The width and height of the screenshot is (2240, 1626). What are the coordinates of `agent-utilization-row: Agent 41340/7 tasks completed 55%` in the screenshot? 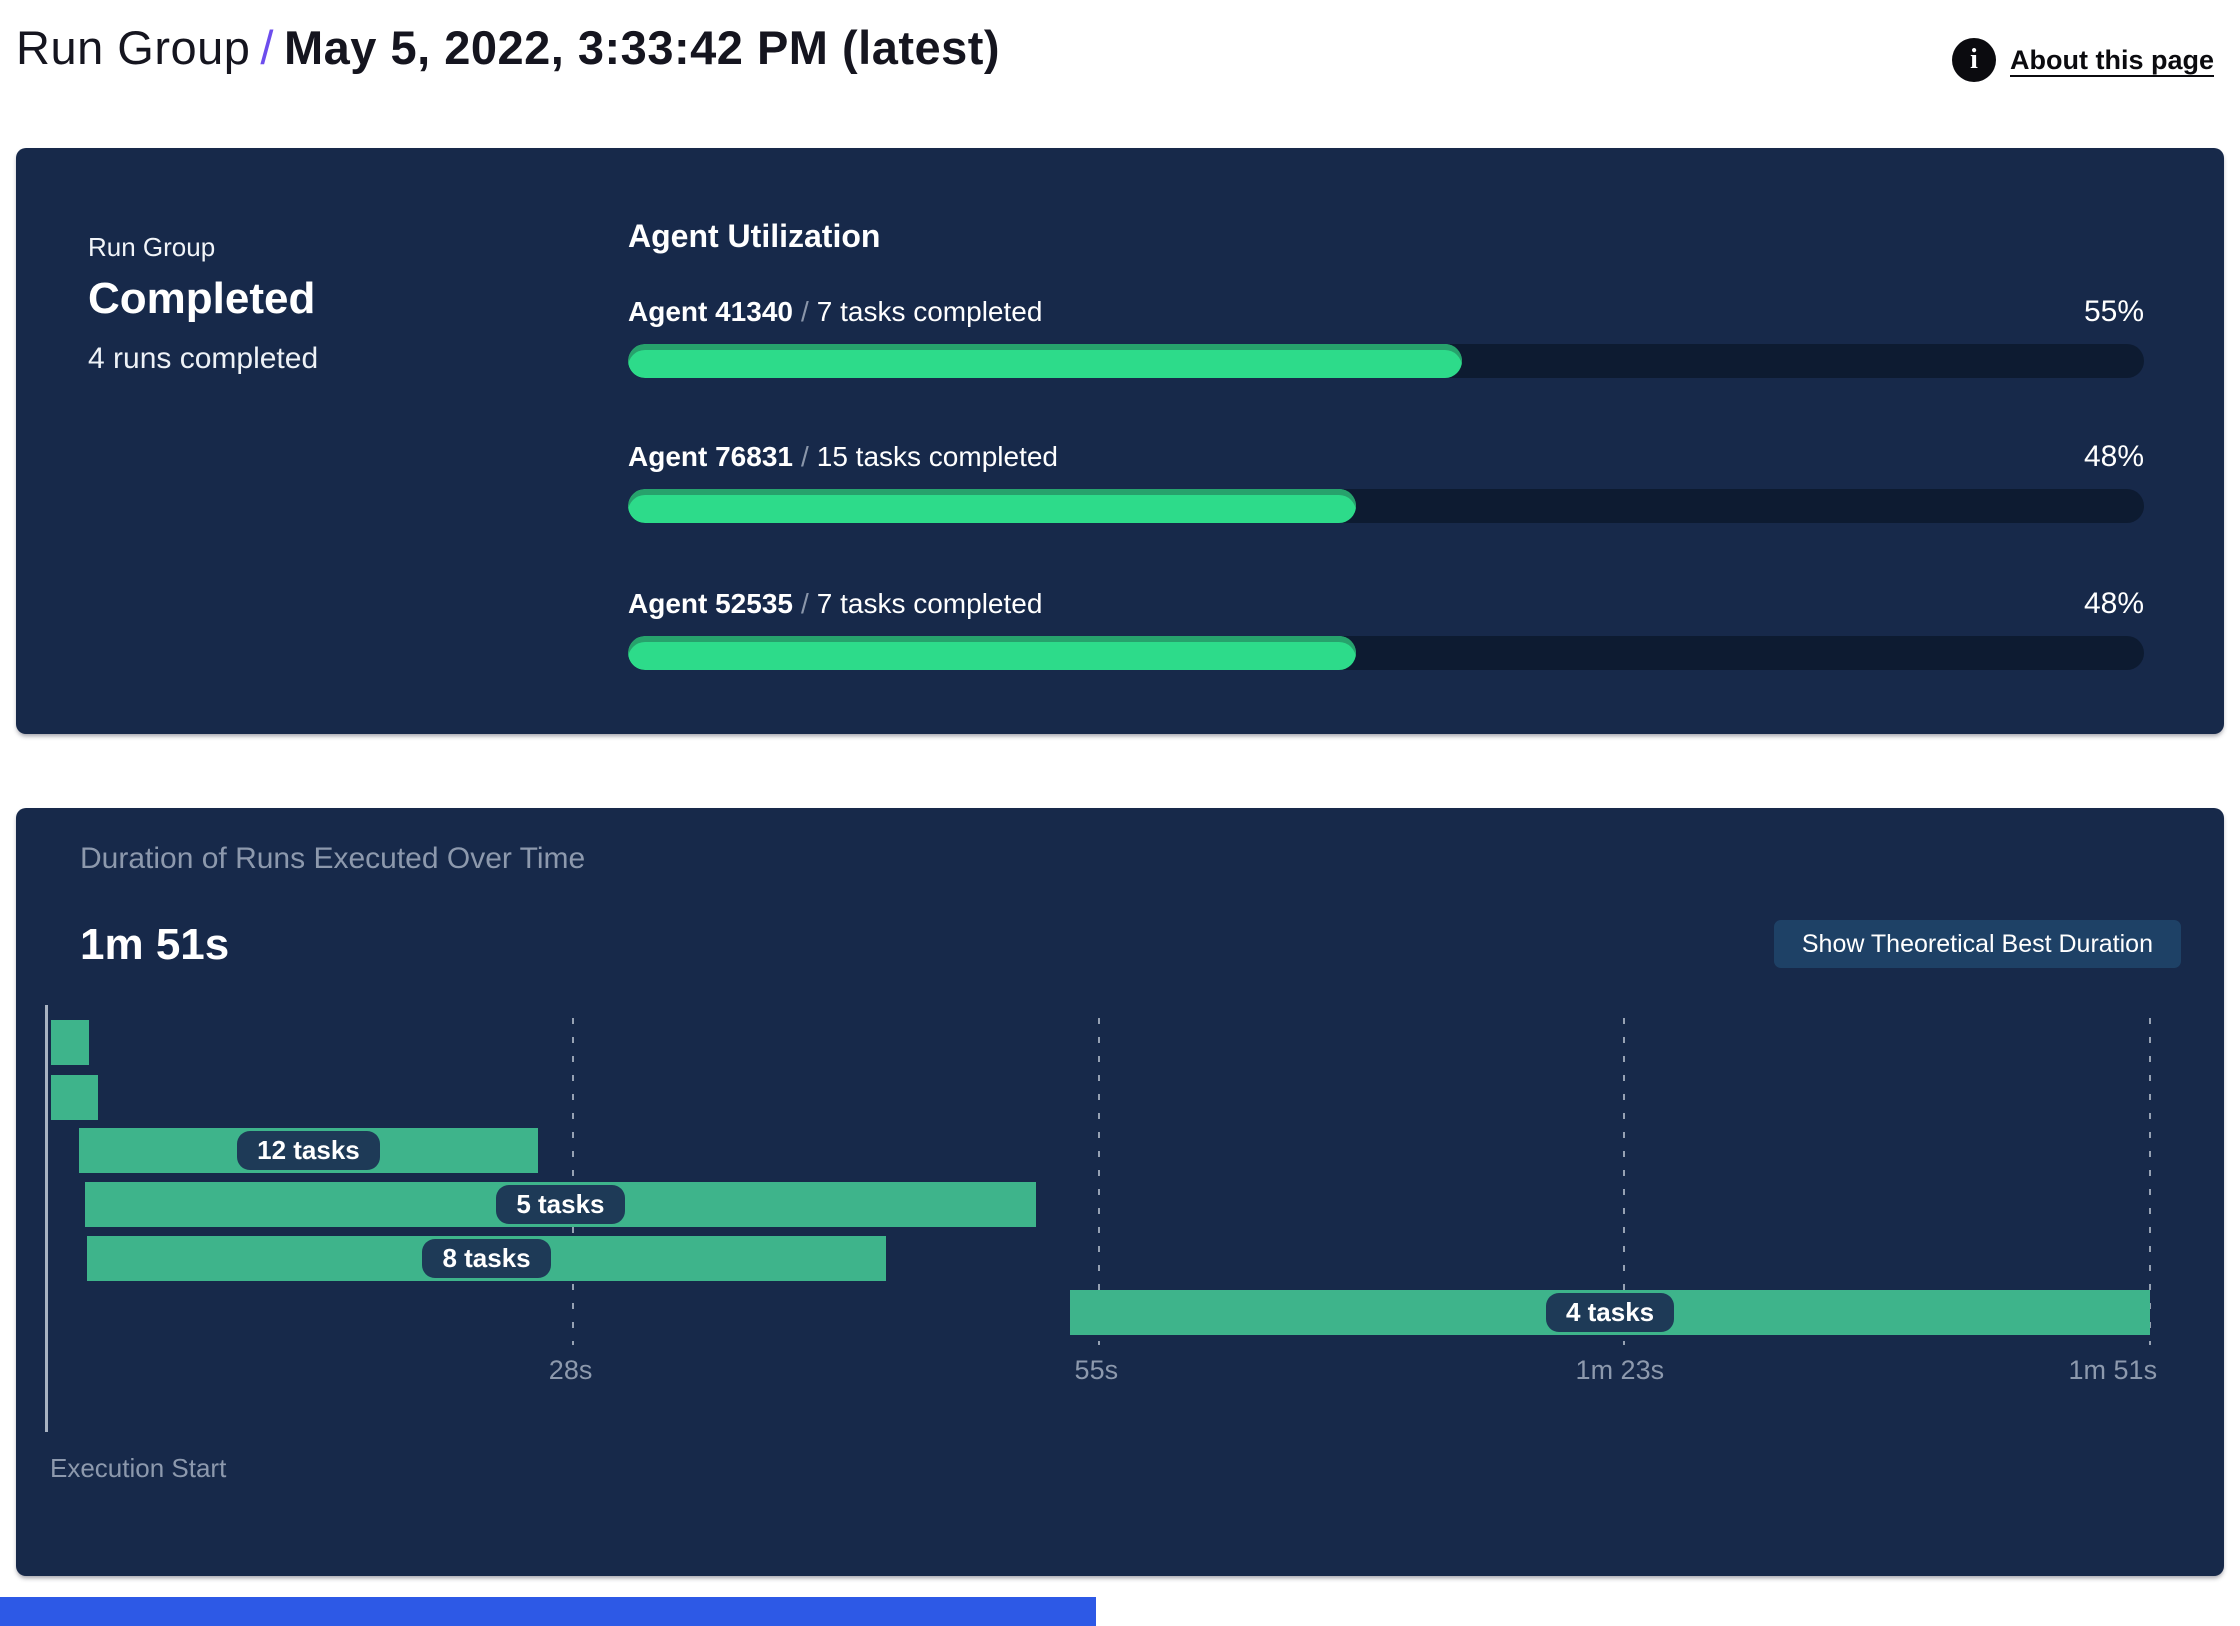 It's located at (1386, 336).